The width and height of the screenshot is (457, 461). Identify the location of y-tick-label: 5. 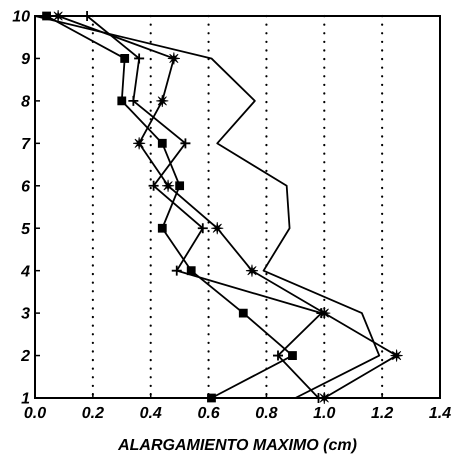
(26, 229).